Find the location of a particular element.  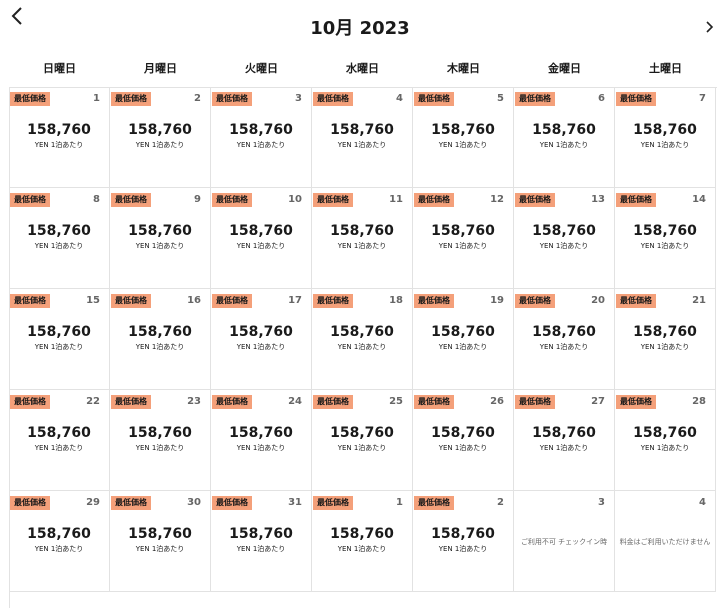

day-cell: 最低価格 19 158,760 YEN 1泊あたり is located at coordinates (463, 339).